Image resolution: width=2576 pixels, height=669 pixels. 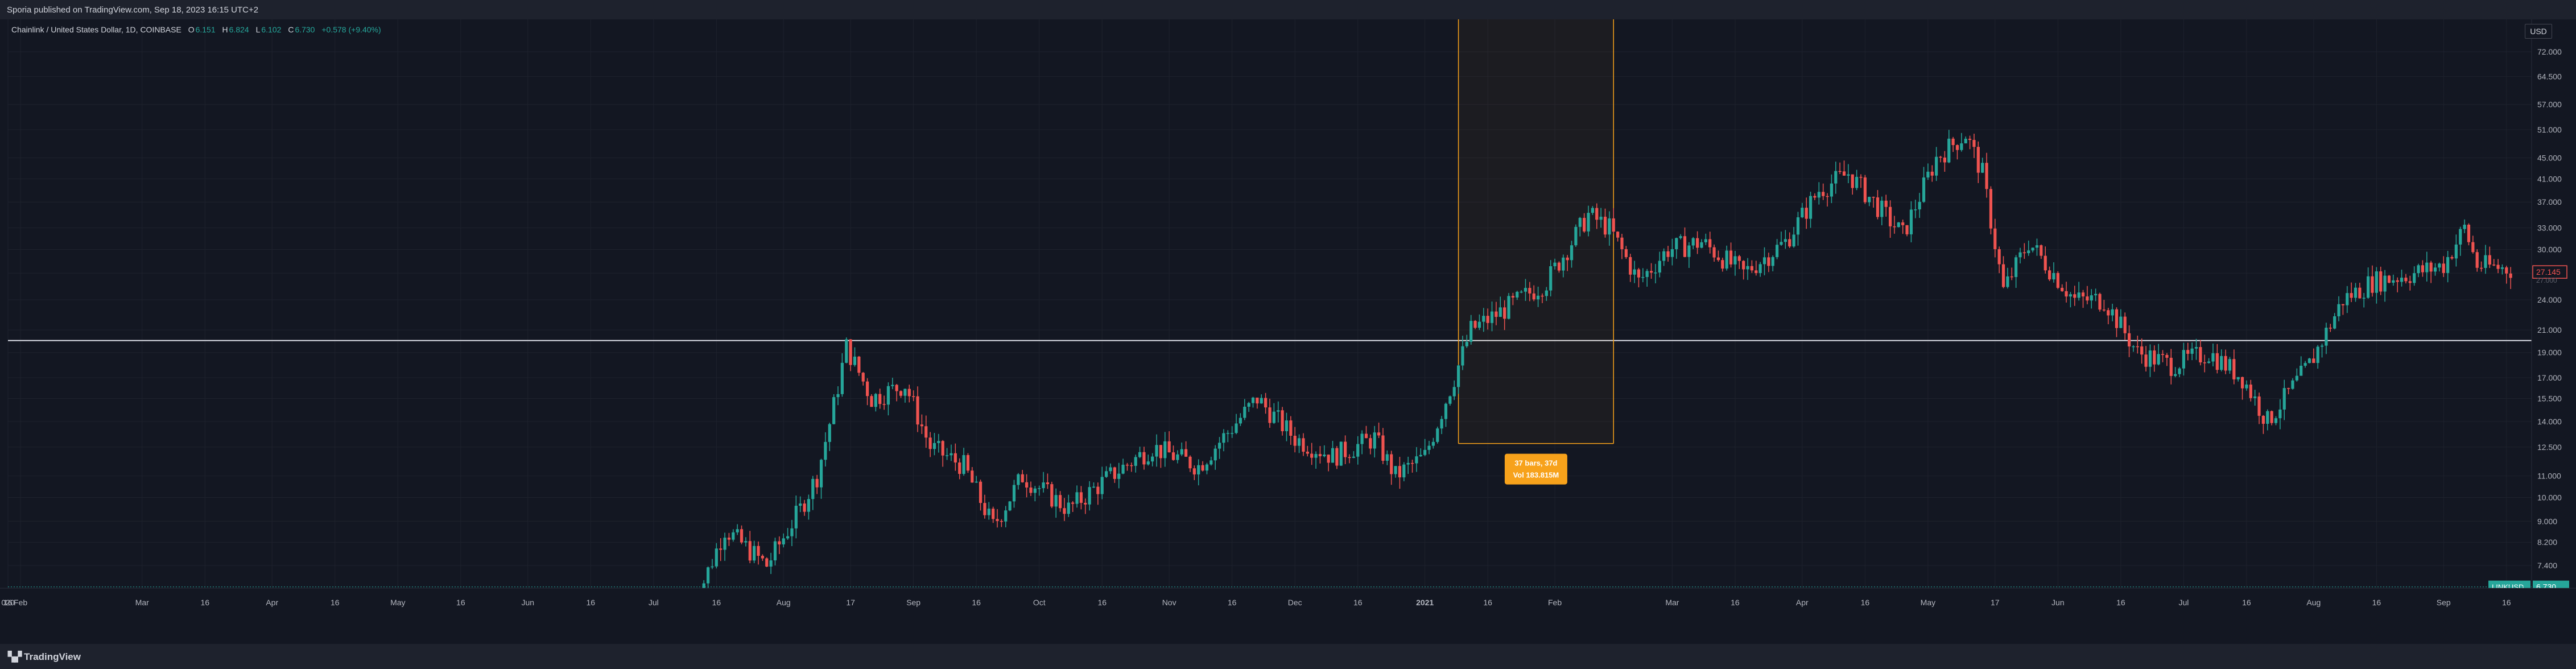 I want to click on currency-button: USD, so click(x=2539, y=31).